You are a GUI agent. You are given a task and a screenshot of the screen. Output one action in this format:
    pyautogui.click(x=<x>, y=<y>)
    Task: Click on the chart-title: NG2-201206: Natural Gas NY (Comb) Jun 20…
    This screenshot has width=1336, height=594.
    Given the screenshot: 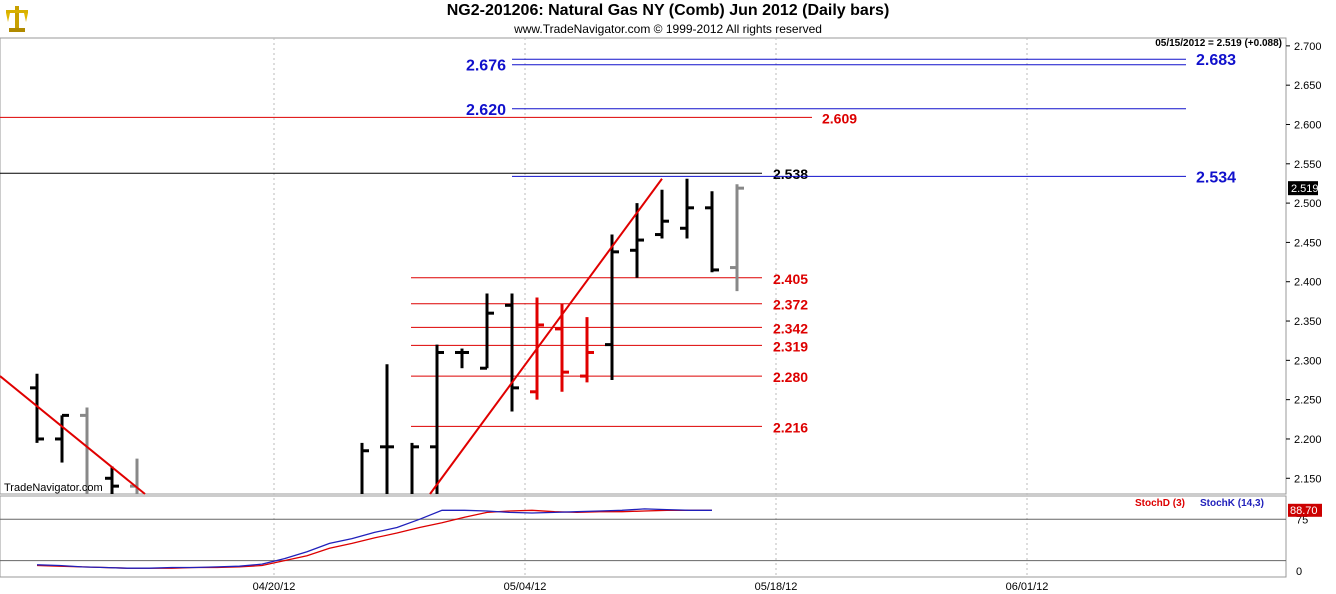 What is the action you would take?
    pyautogui.click(x=668, y=10)
    